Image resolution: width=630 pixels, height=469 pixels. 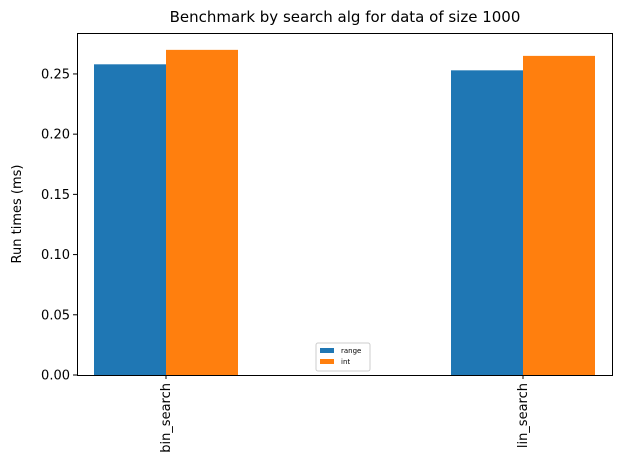 What do you see at coordinates (55, 315) in the screenshot?
I see `y-tick-label: 0.05` at bounding box center [55, 315].